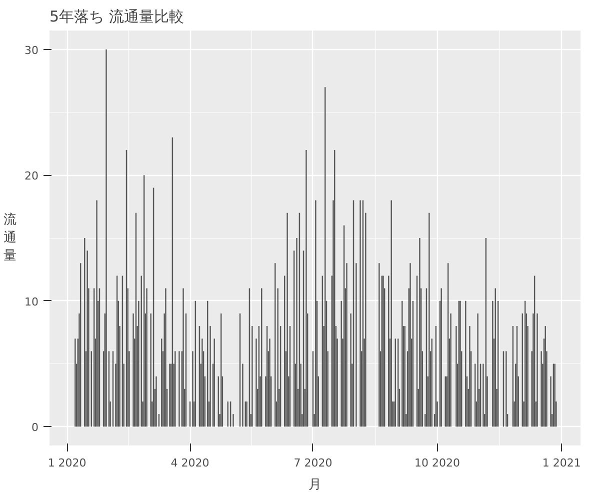  Describe the element at coordinates (437, 463) in the screenshot. I see `x-tick-label: 10 2020` at that location.